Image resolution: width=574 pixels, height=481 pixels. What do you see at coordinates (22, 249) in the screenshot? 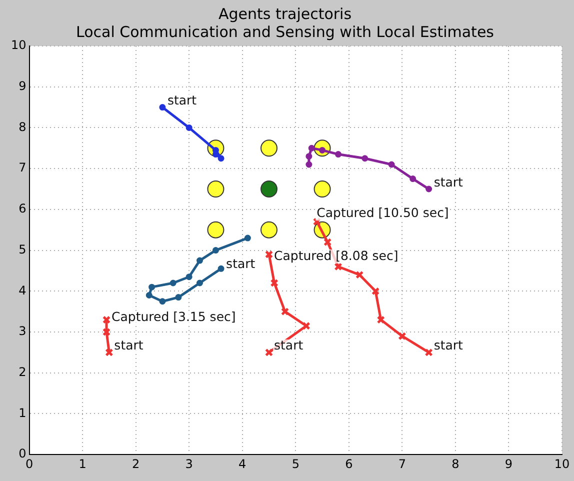
I see `y-tick-label: 5` at bounding box center [22, 249].